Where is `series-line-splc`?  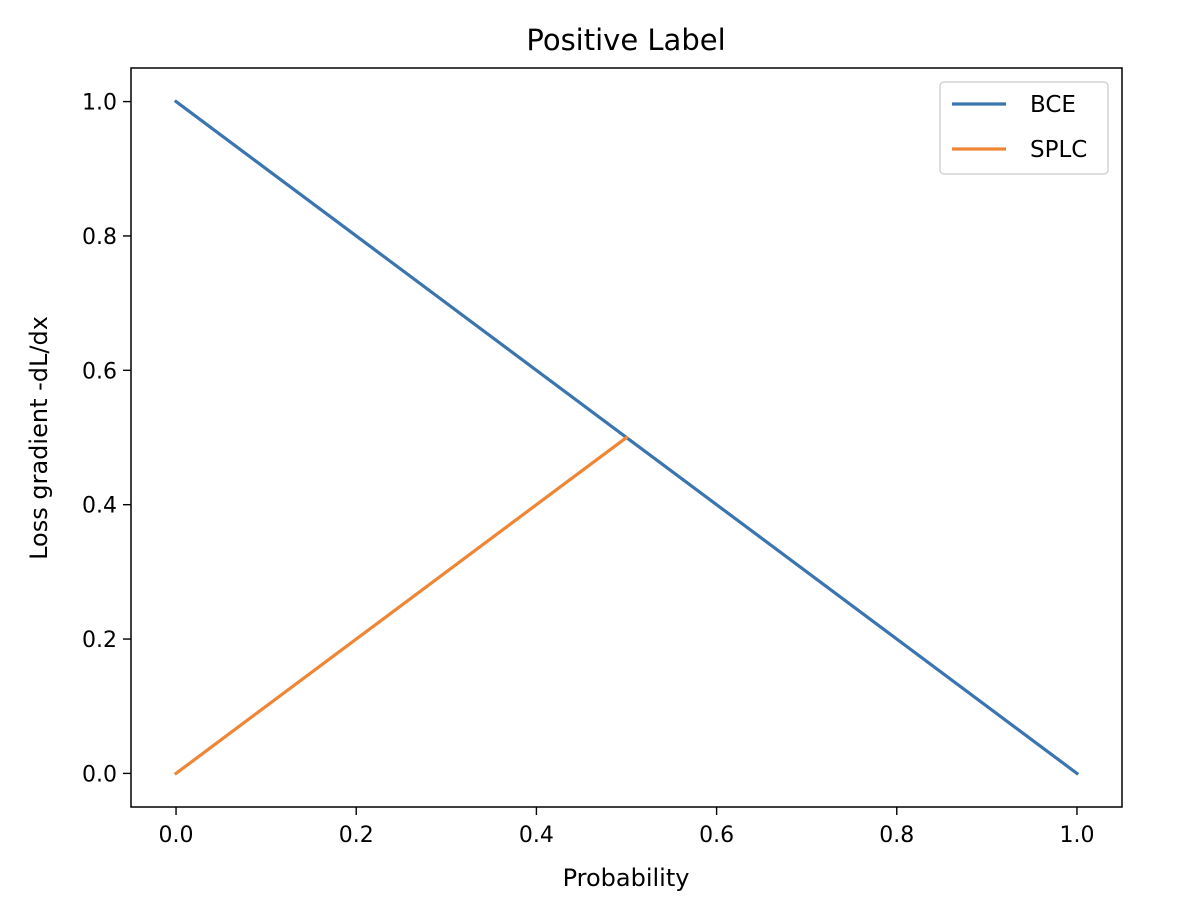 series-line-splc is located at coordinates (401, 605).